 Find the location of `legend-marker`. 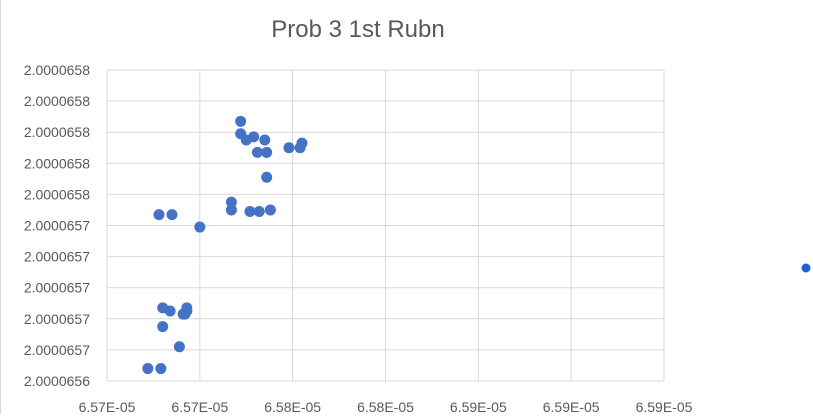

legend-marker is located at coordinates (806, 268).